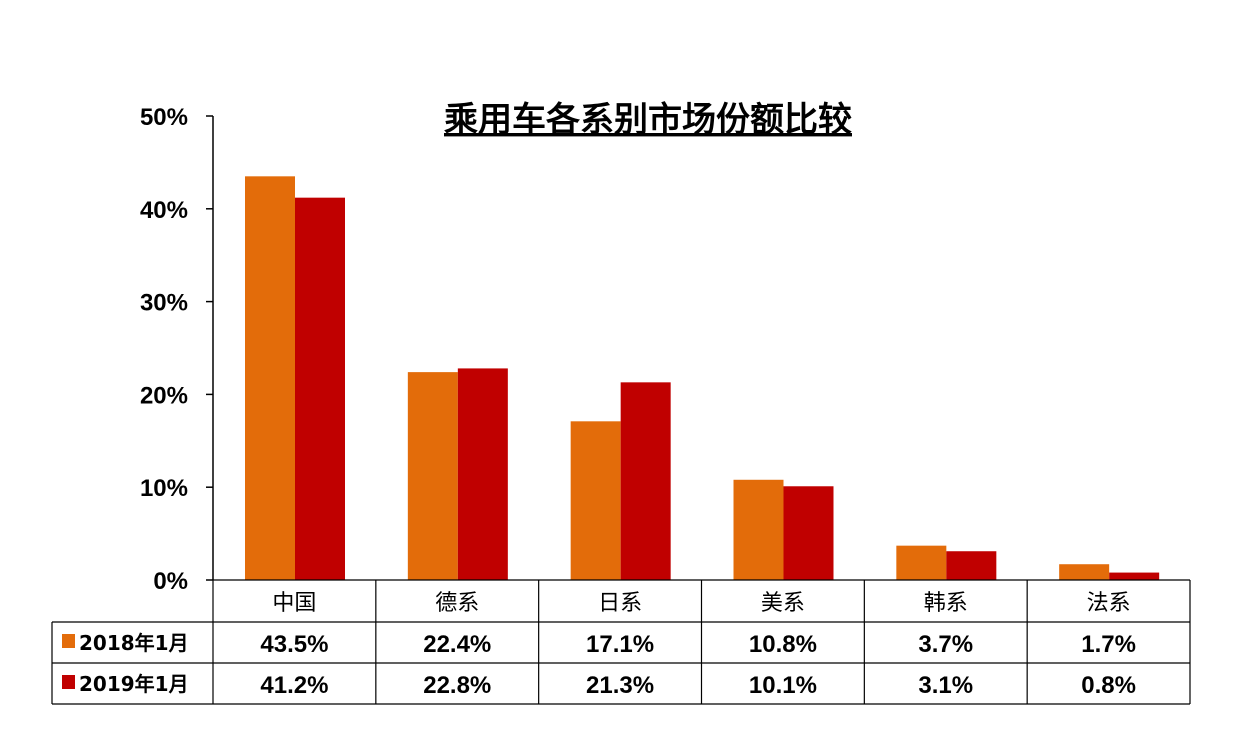 This screenshot has height=745, width=1260. What do you see at coordinates (164, 210) in the screenshot?
I see `y-tick-label: 40%` at bounding box center [164, 210].